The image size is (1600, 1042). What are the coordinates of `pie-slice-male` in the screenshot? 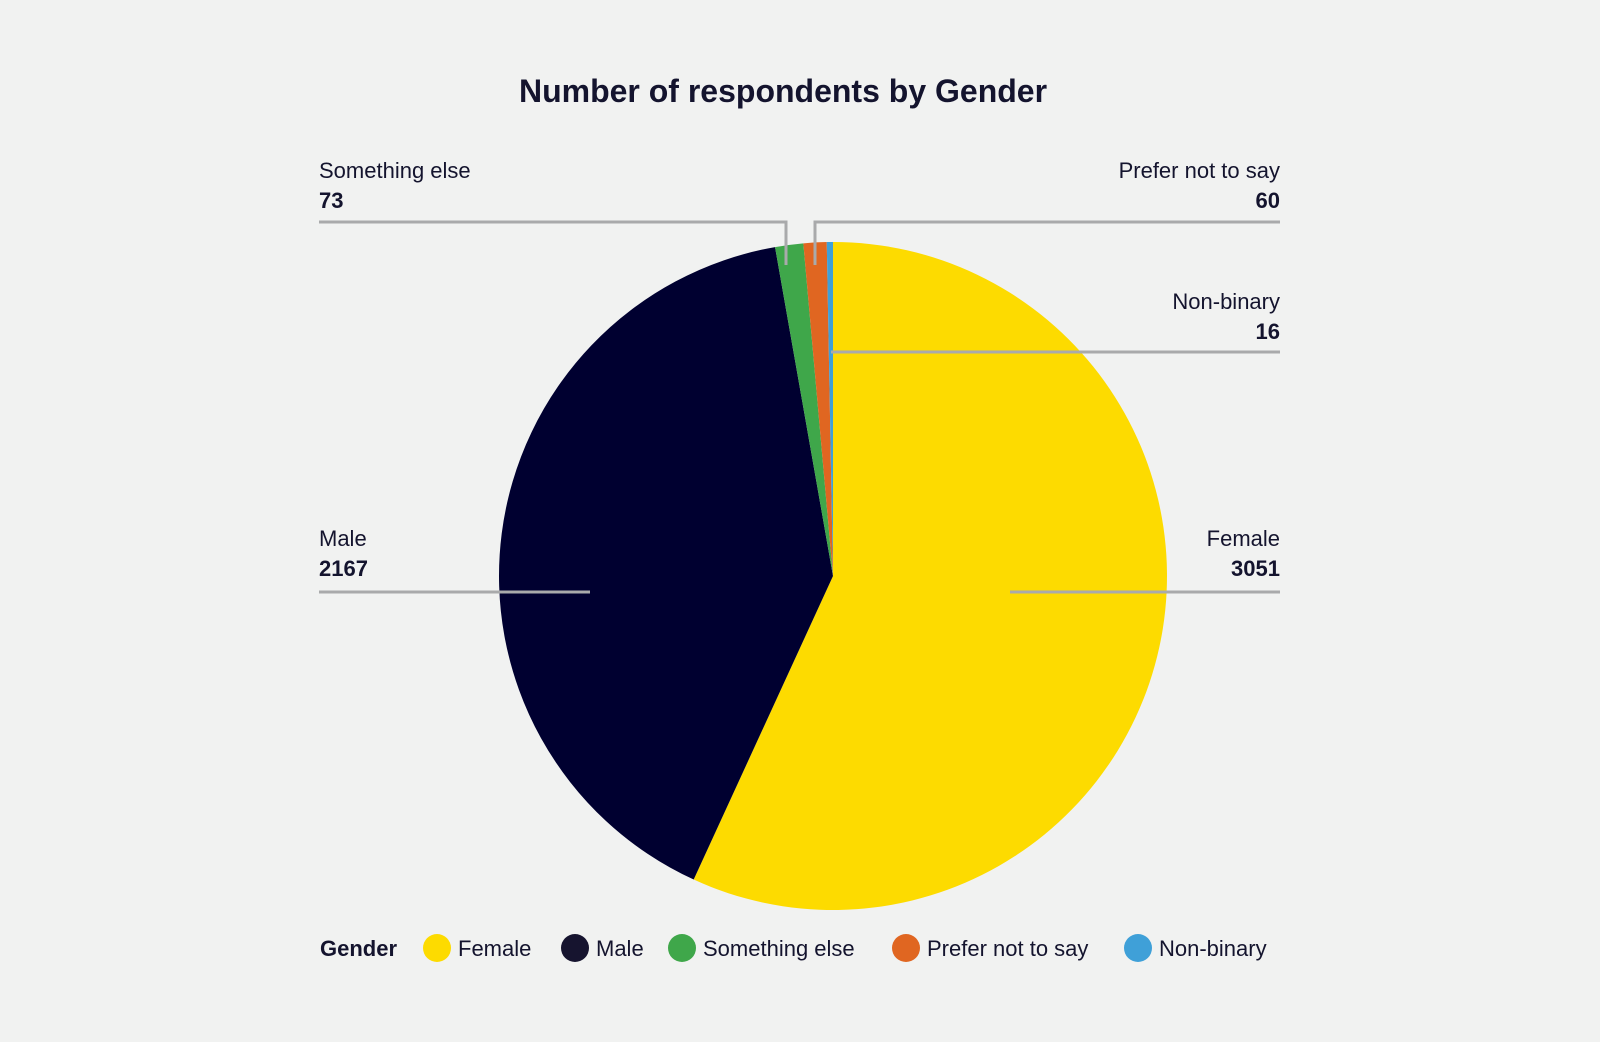 It's located at (665, 563).